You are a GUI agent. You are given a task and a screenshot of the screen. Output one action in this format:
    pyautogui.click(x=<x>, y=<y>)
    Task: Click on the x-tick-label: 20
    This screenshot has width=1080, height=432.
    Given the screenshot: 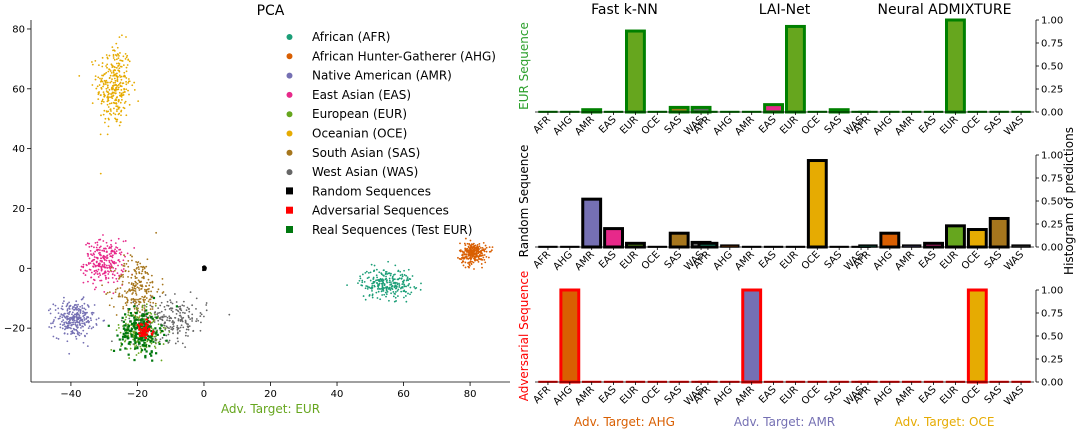 What is the action you would take?
    pyautogui.click(x=270, y=394)
    